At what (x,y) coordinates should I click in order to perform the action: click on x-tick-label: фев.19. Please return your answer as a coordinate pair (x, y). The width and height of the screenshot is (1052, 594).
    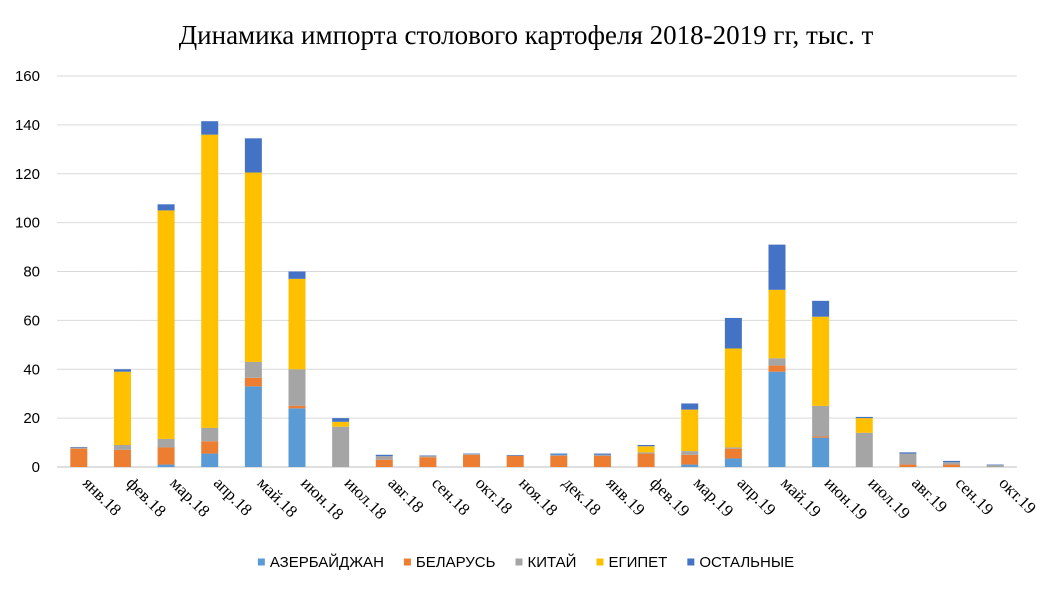
    Looking at the image, I should click on (669, 496).